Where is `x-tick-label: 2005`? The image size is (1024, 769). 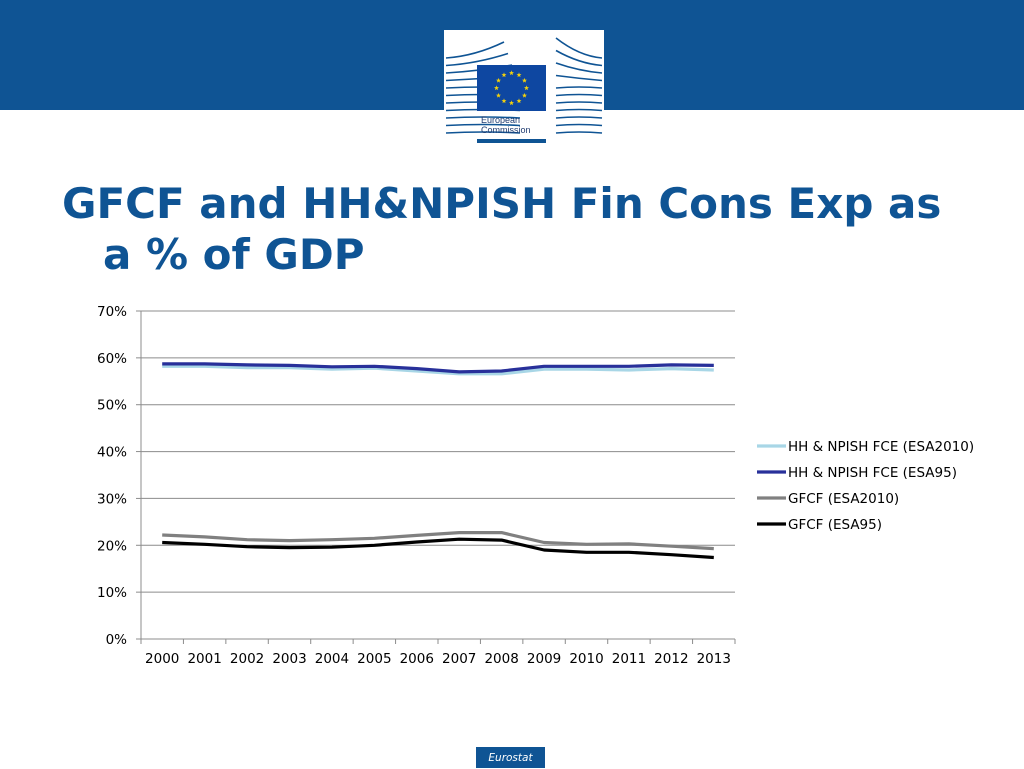
x-tick-label: 2005 is located at coordinates (374, 659).